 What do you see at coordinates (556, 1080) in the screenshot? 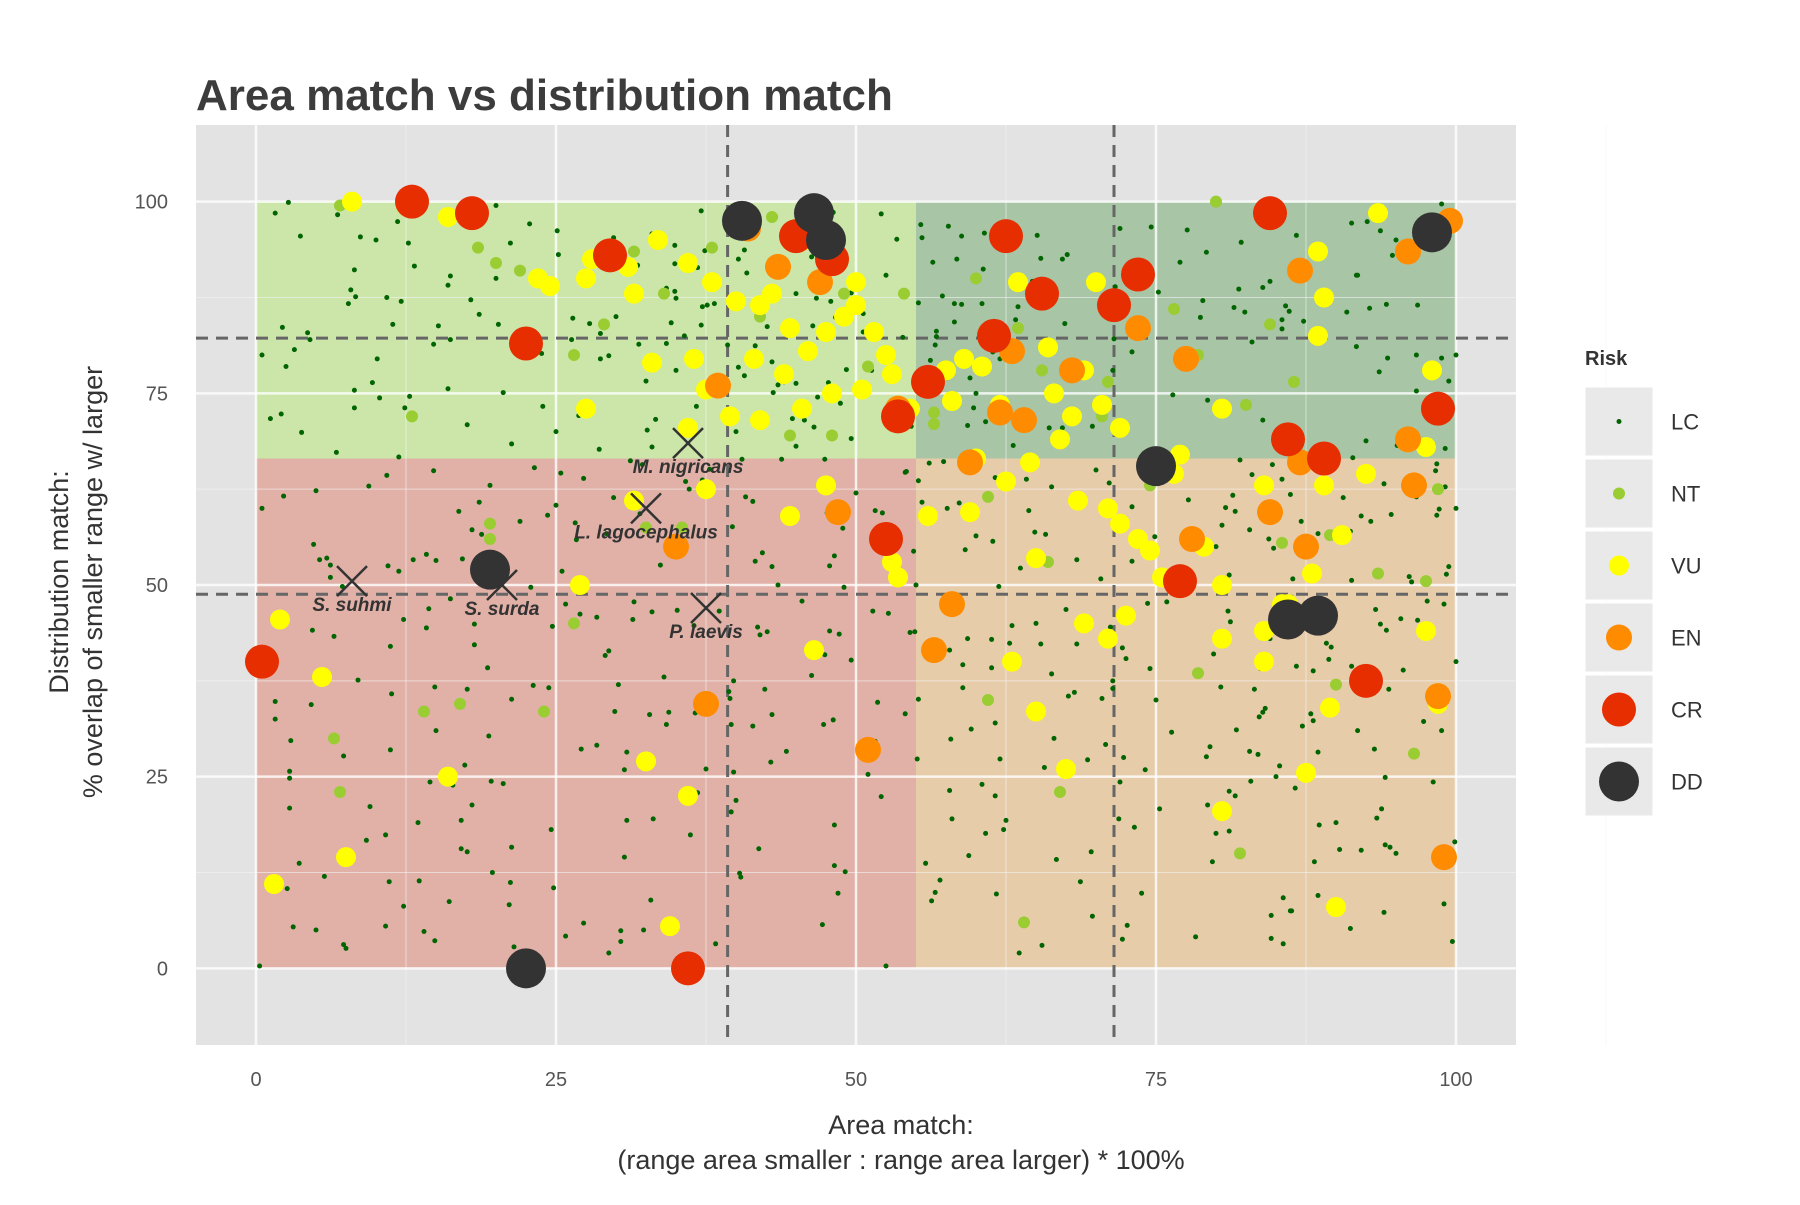
I see `x-tick-label: 25` at bounding box center [556, 1080].